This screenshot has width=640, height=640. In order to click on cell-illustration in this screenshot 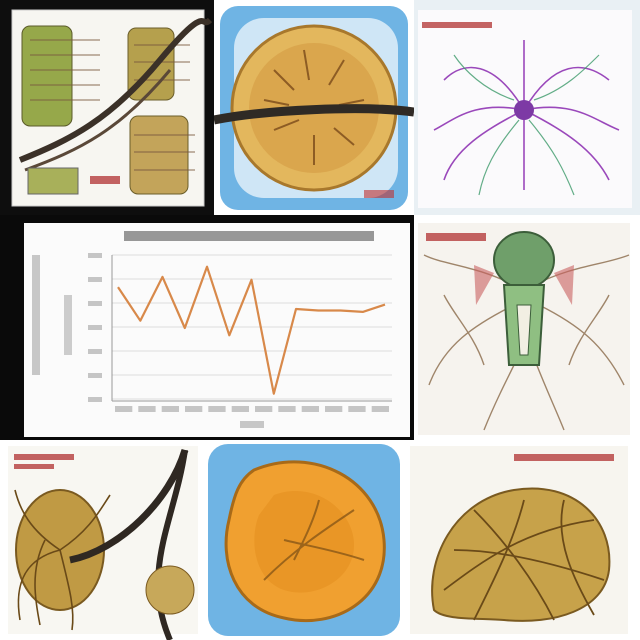, I will do `click(314, 108)`.